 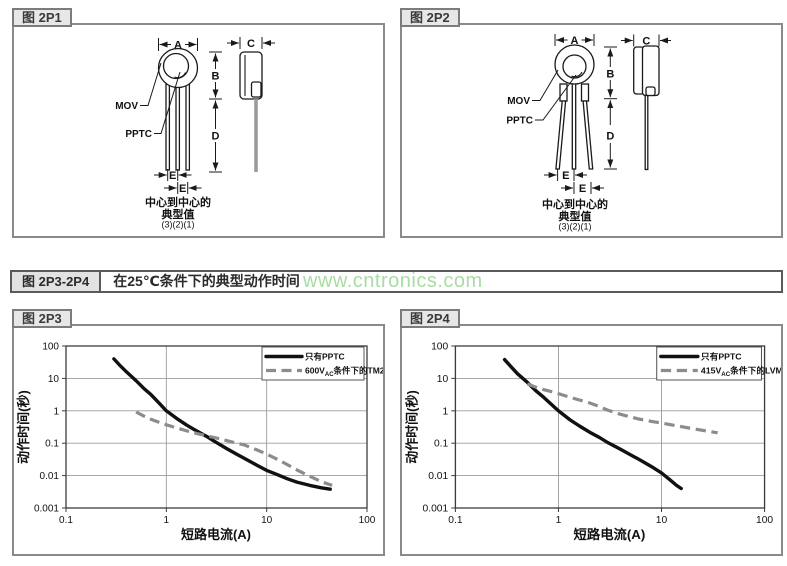 I want to click on figure-label-2p3: 图 2P3, so click(x=42, y=318).